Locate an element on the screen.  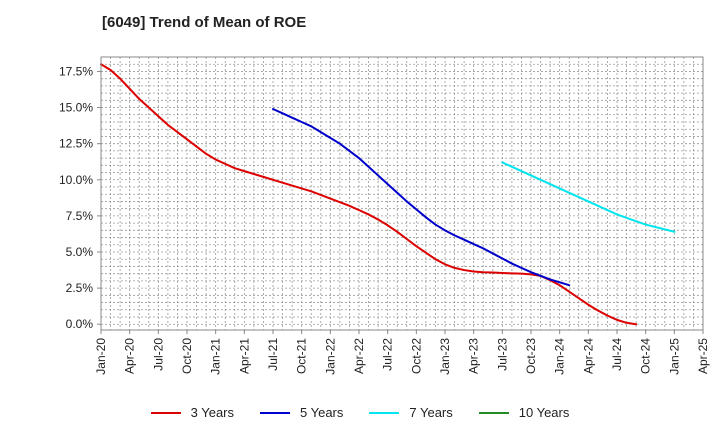
x-tick-label: Jan-21 is located at coordinates (216, 356).